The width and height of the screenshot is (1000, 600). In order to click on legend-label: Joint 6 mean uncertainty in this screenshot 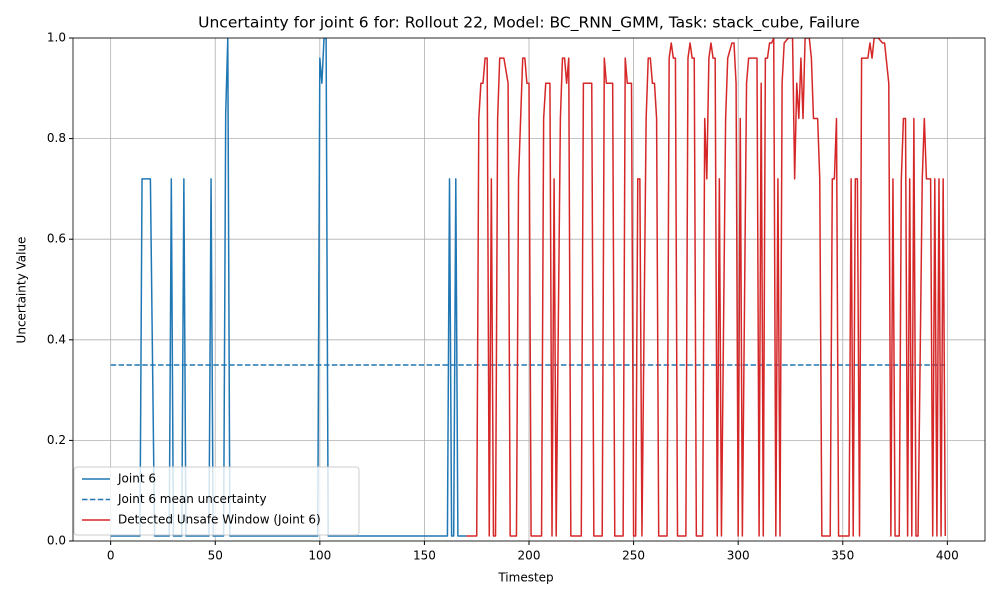, I will do `click(192, 499)`.